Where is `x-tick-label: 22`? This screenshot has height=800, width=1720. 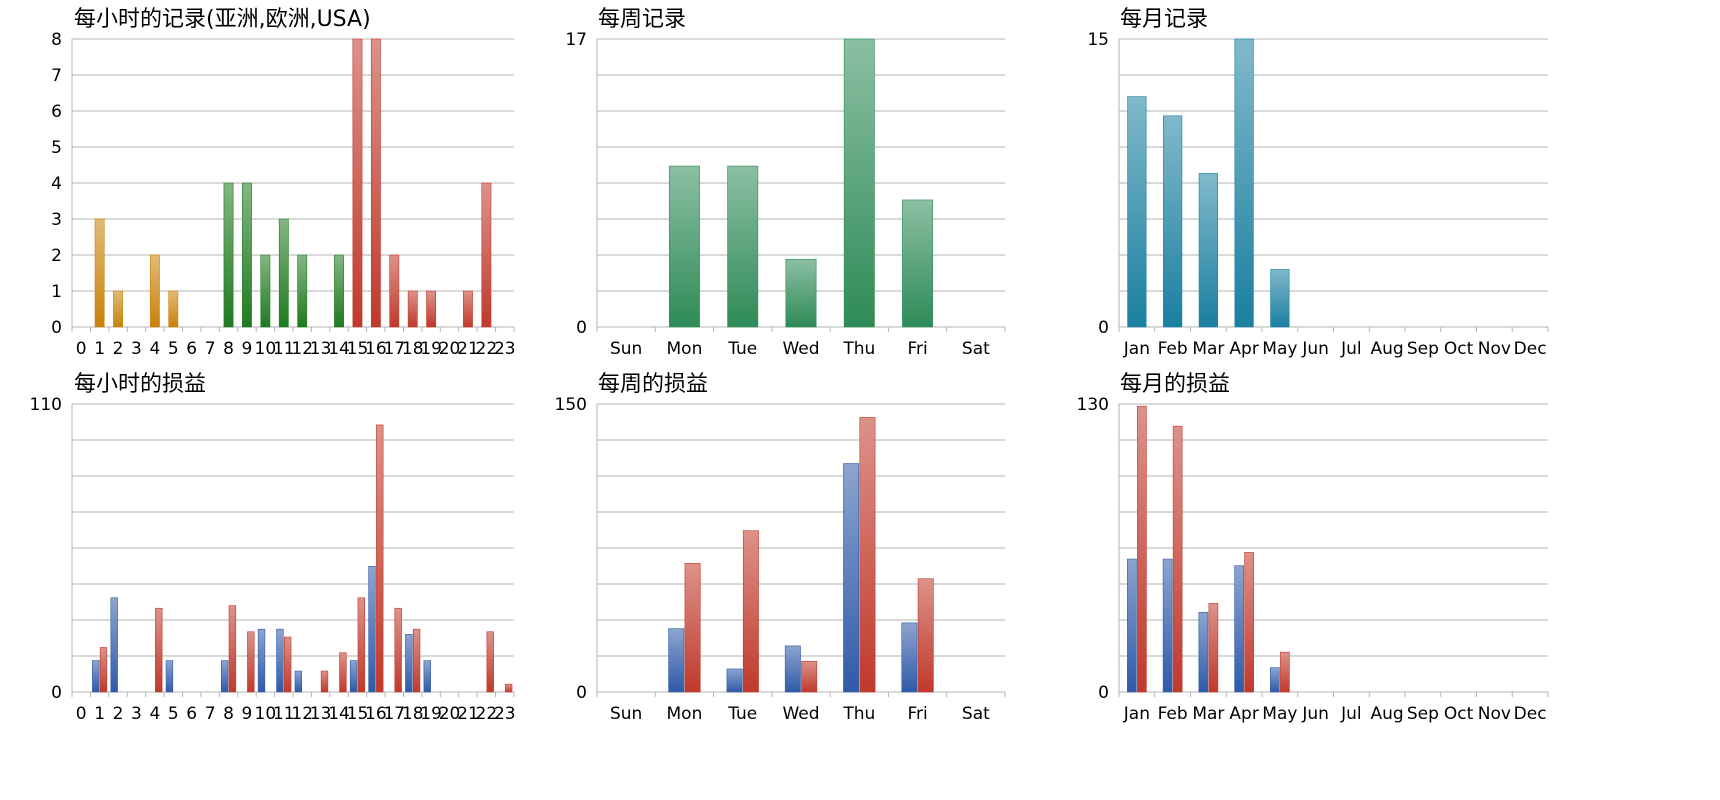
x-tick-label: 22 is located at coordinates (487, 714).